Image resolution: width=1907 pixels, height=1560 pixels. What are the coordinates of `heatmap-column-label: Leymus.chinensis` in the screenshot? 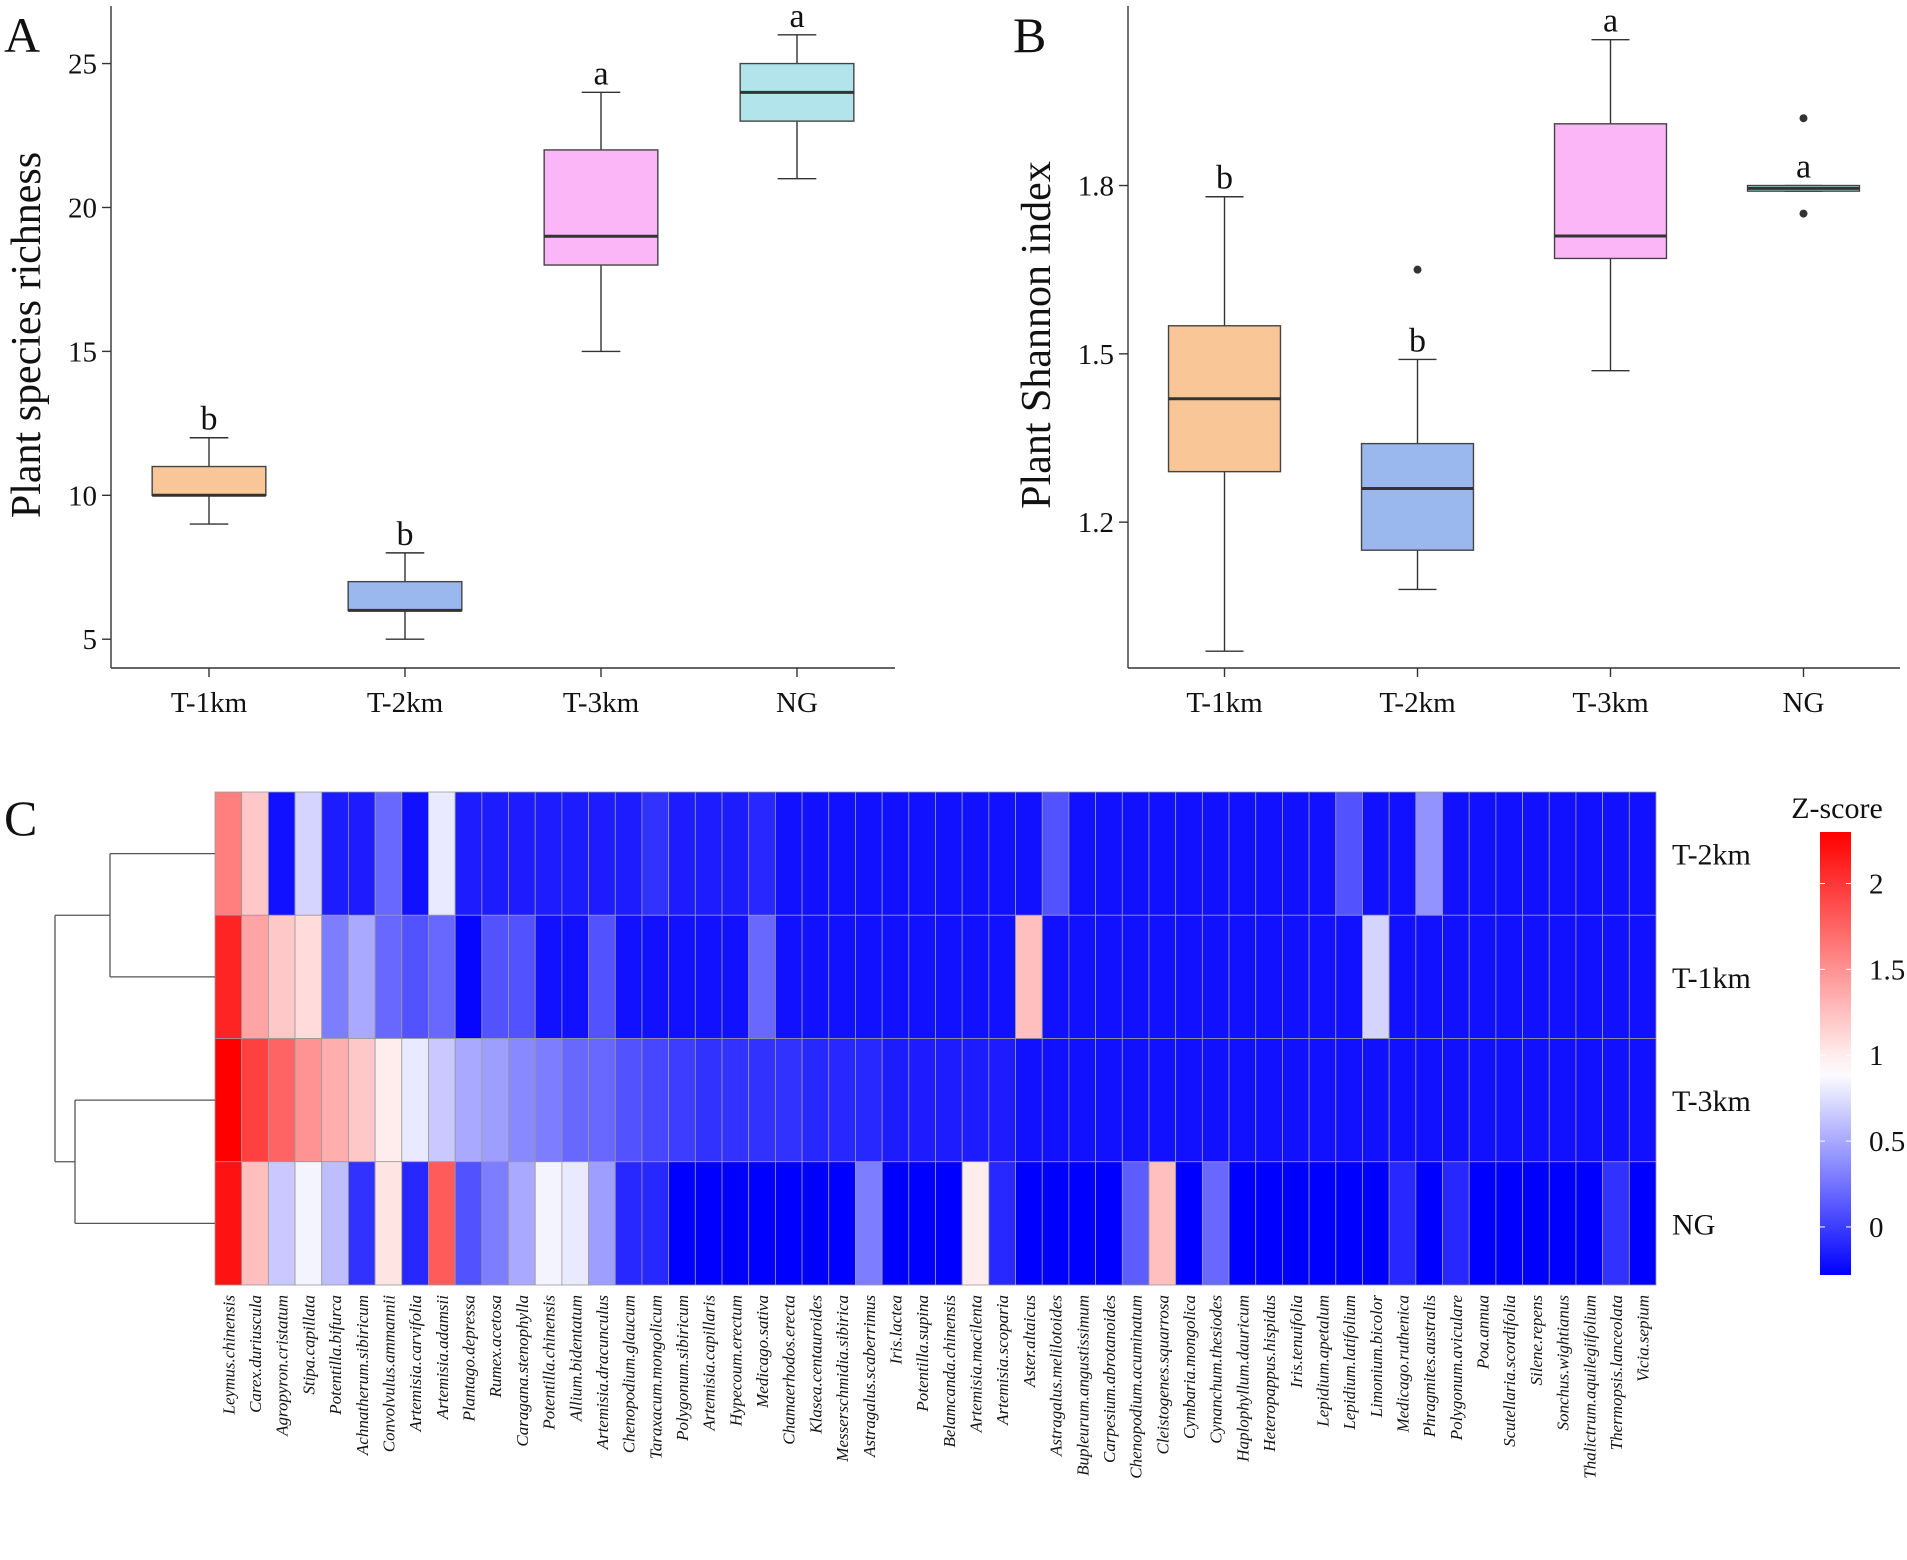 It's located at (228, 1355).